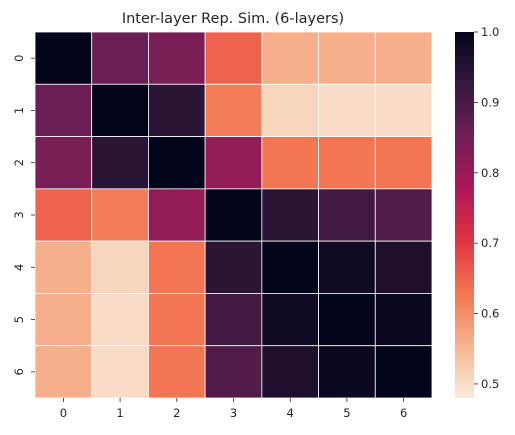 This screenshot has width=515, height=435. What do you see at coordinates (19, 214) in the screenshot?
I see `y-tick-label: 3` at bounding box center [19, 214].